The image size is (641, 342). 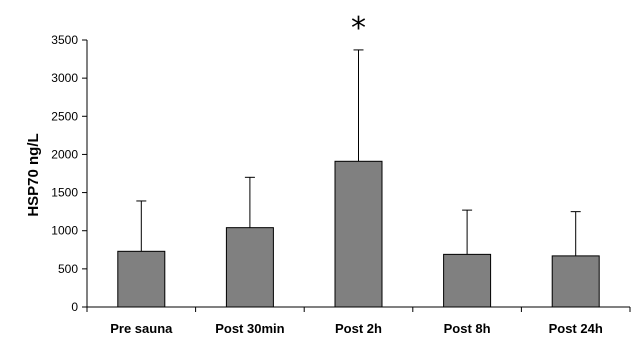 What do you see at coordinates (249, 267) in the screenshot?
I see `bar-post-30min` at bounding box center [249, 267].